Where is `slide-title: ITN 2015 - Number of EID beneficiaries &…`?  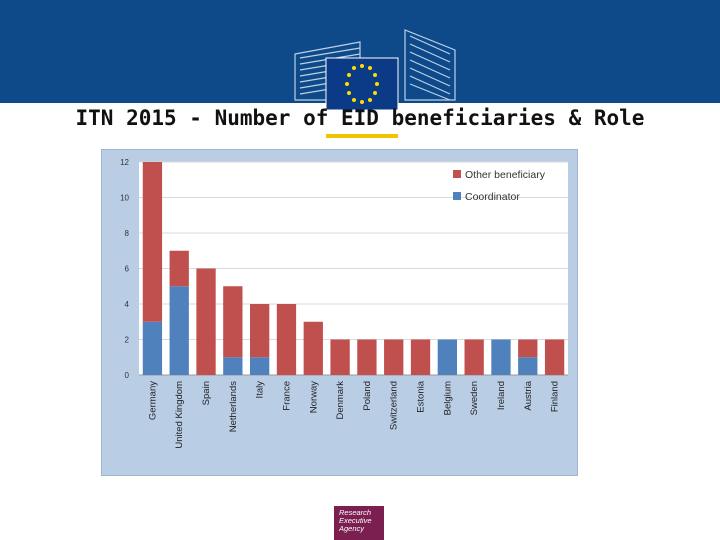
slide-title: ITN 2015 - Number of EID beneficiaries &… is located at coordinates (360, 118).